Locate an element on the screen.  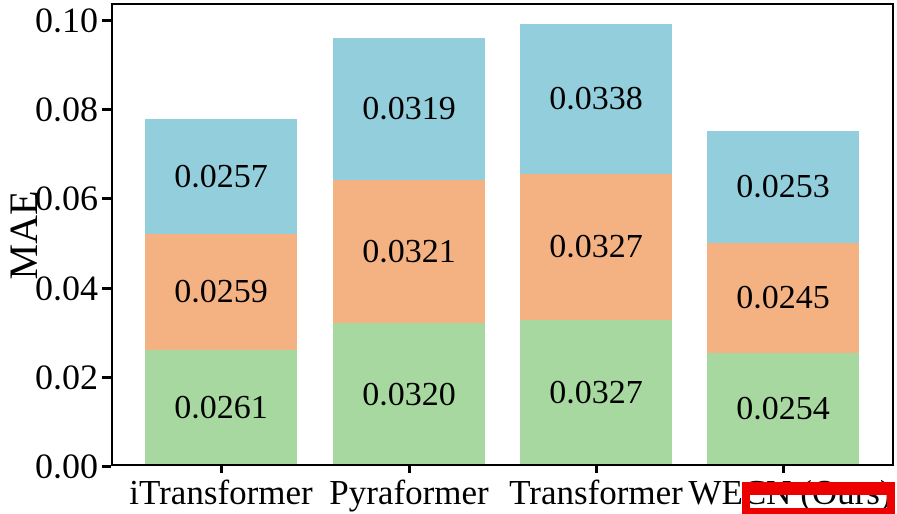
bar-value-label: 0.0261 is located at coordinates (221, 407).